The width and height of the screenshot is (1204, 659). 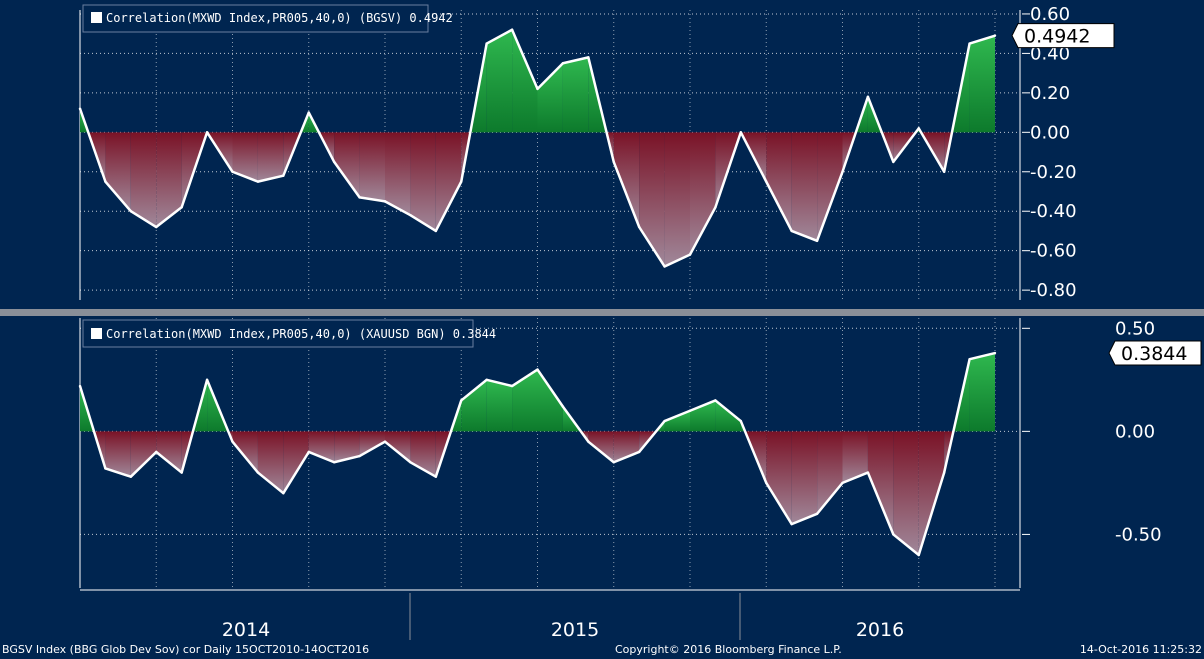 What do you see at coordinates (1053, 290) in the screenshot?
I see `y-tick-label: -0.80` at bounding box center [1053, 290].